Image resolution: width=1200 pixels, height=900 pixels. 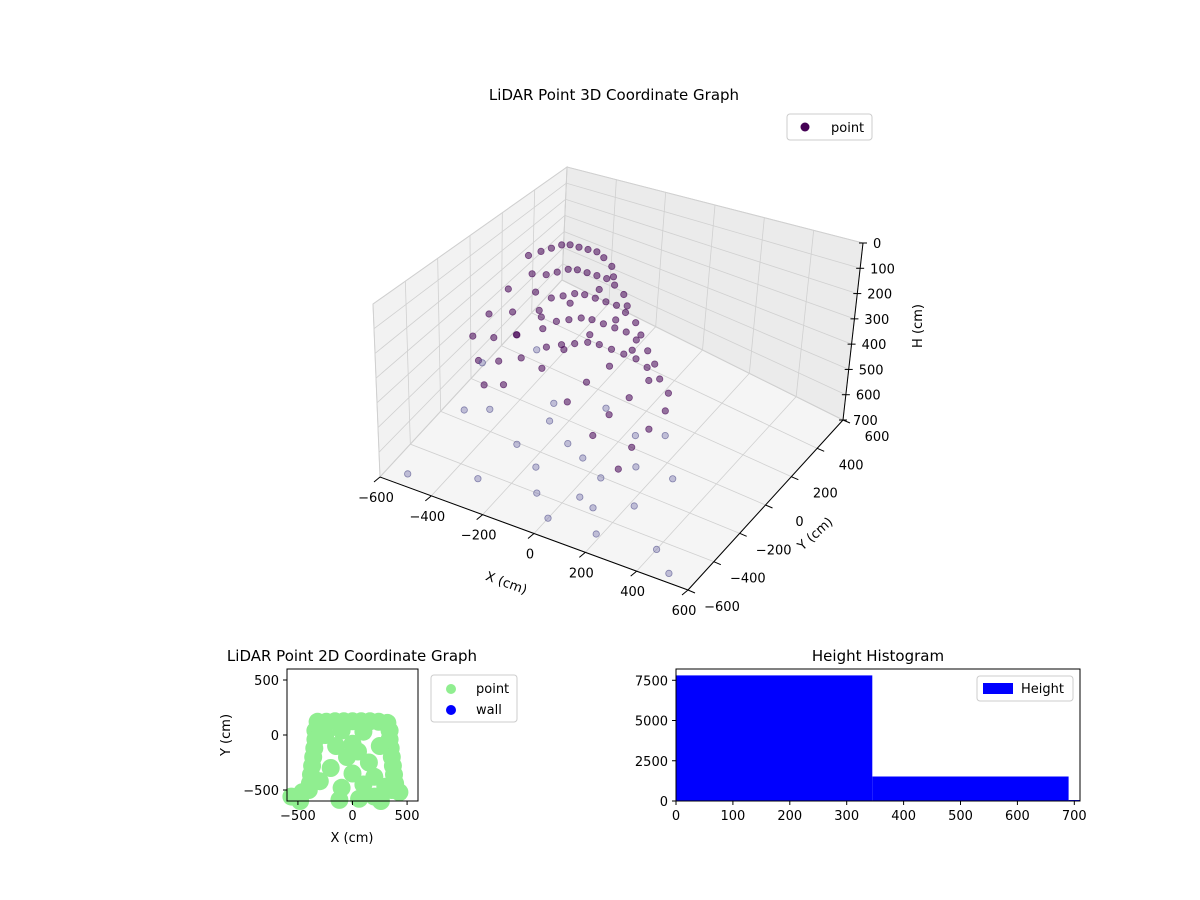 What do you see at coordinates (879, 295) in the screenshot?
I see `h-tick-label-3d-2: 200` at bounding box center [879, 295].